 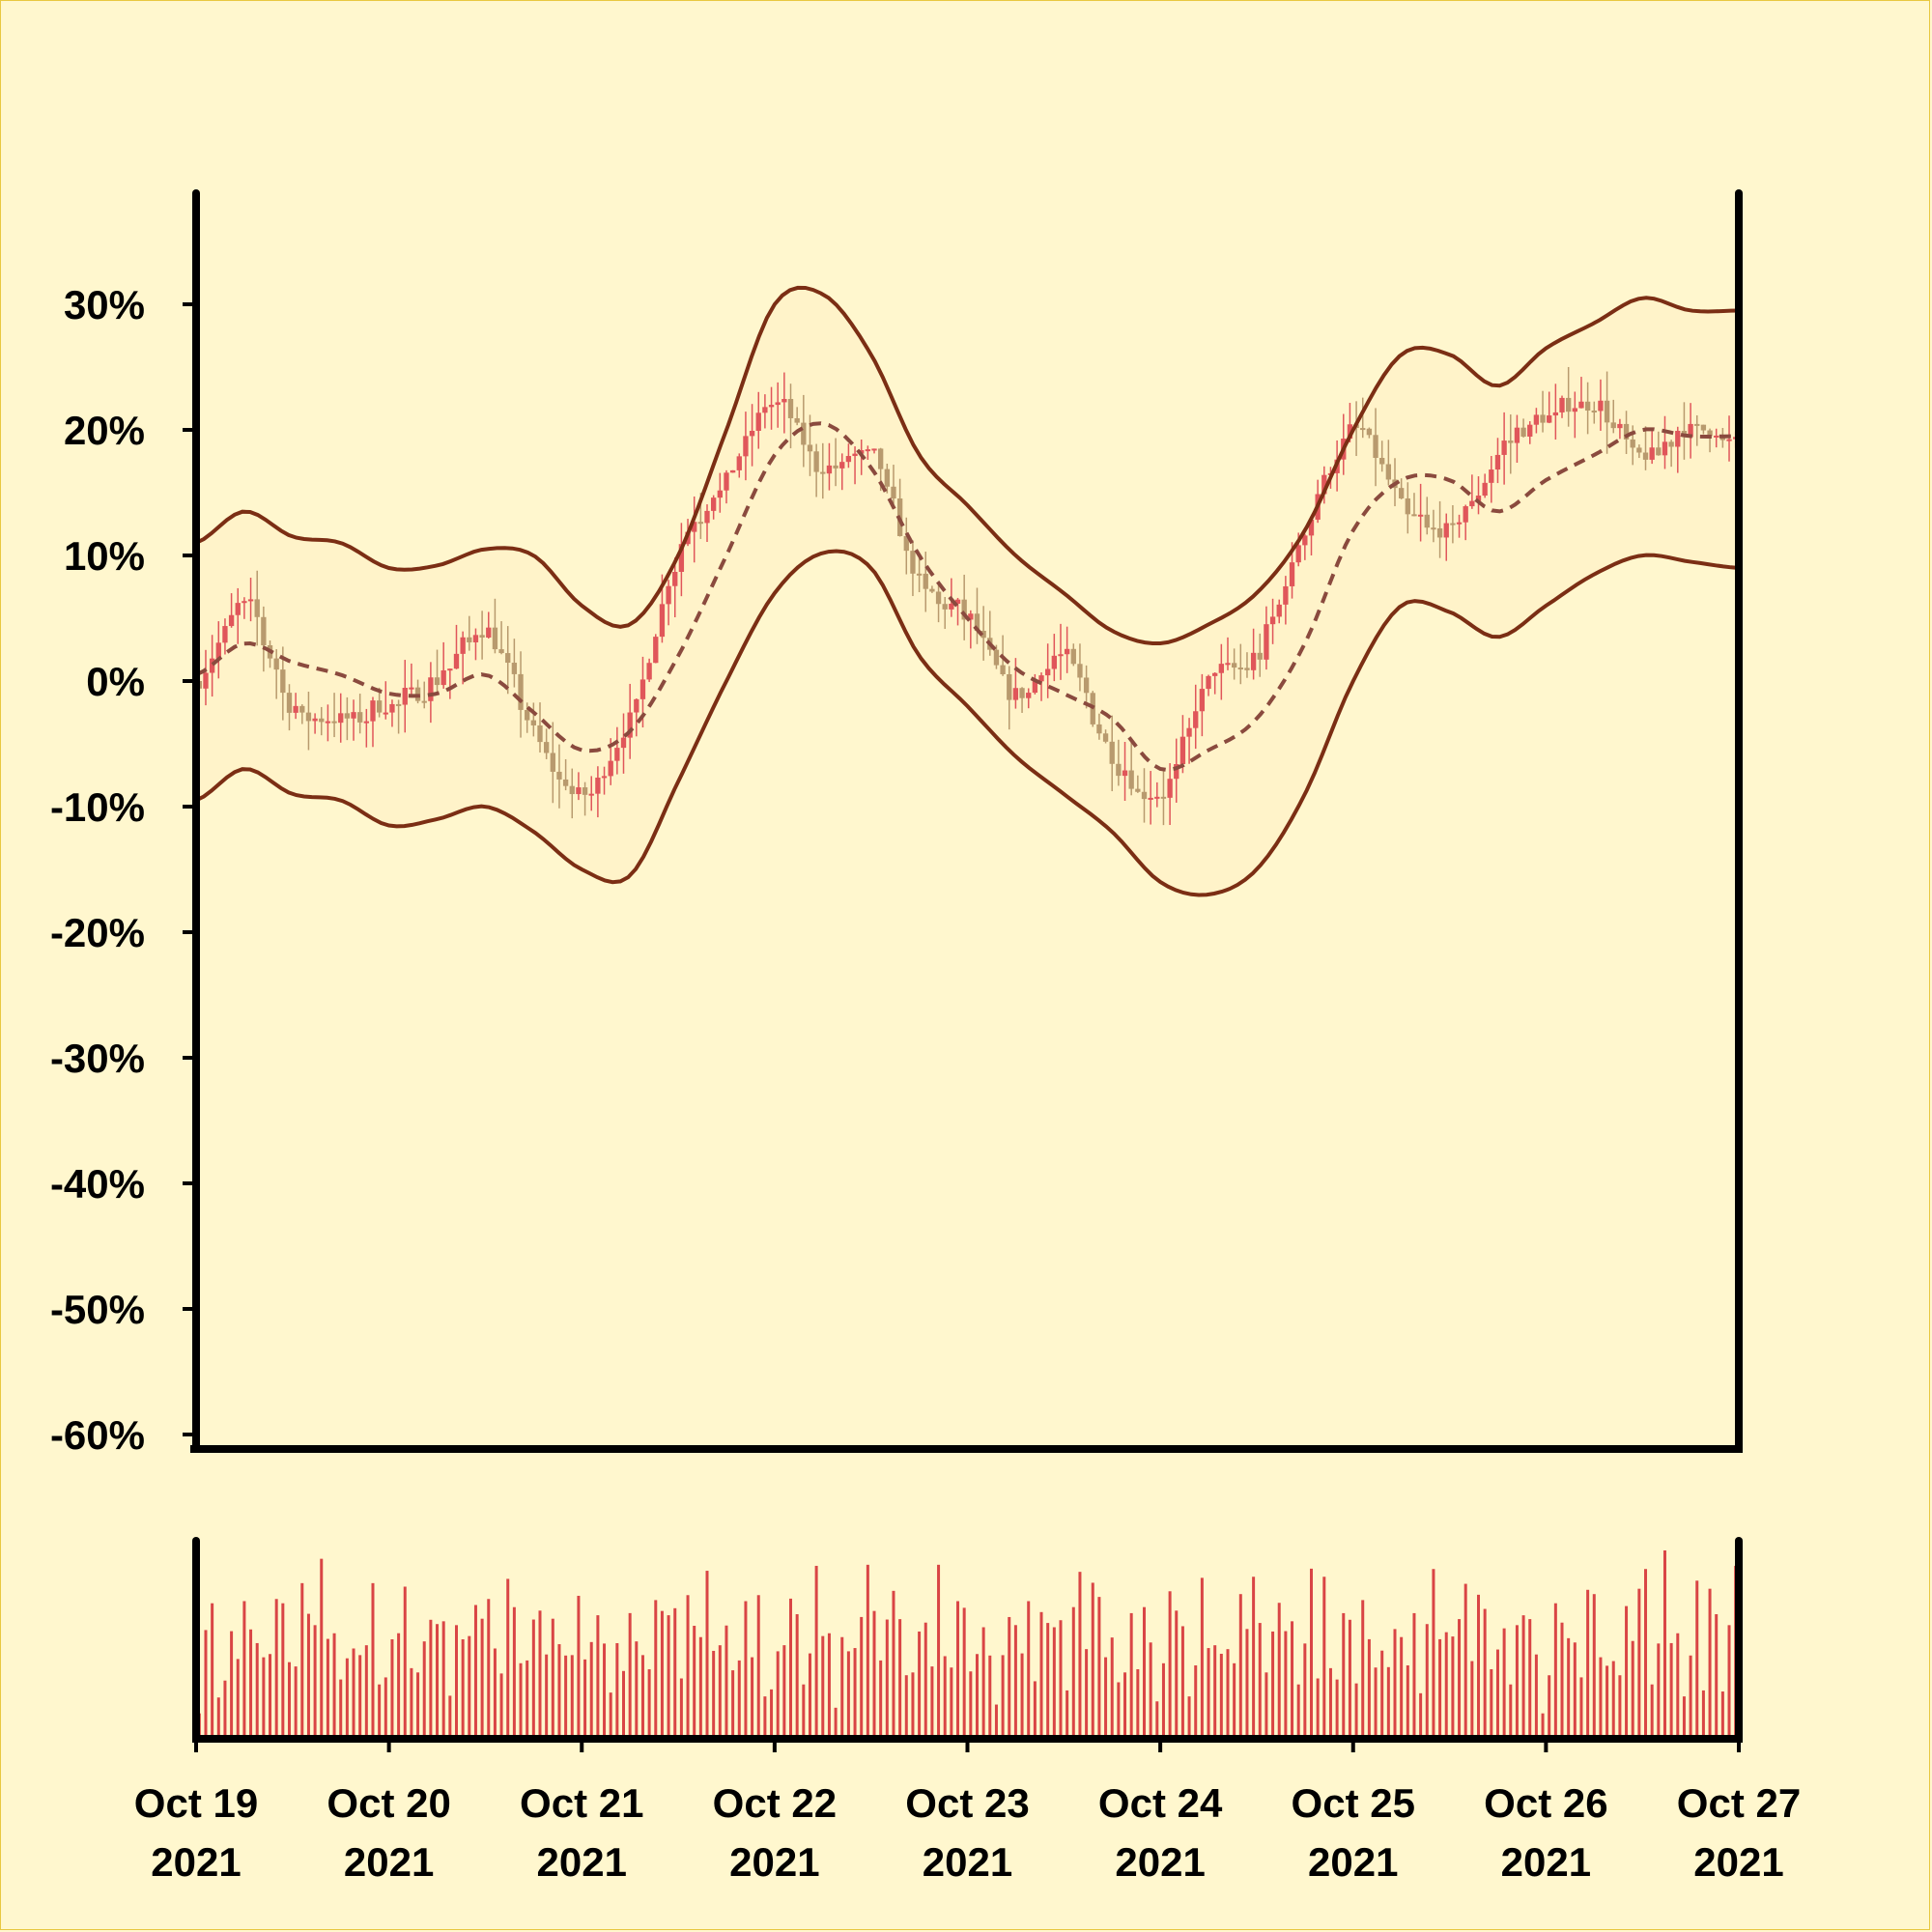 What do you see at coordinates (104, 556) in the screenshot?
I see `y-tick-label: 10%` at bounding box center [104, 556].